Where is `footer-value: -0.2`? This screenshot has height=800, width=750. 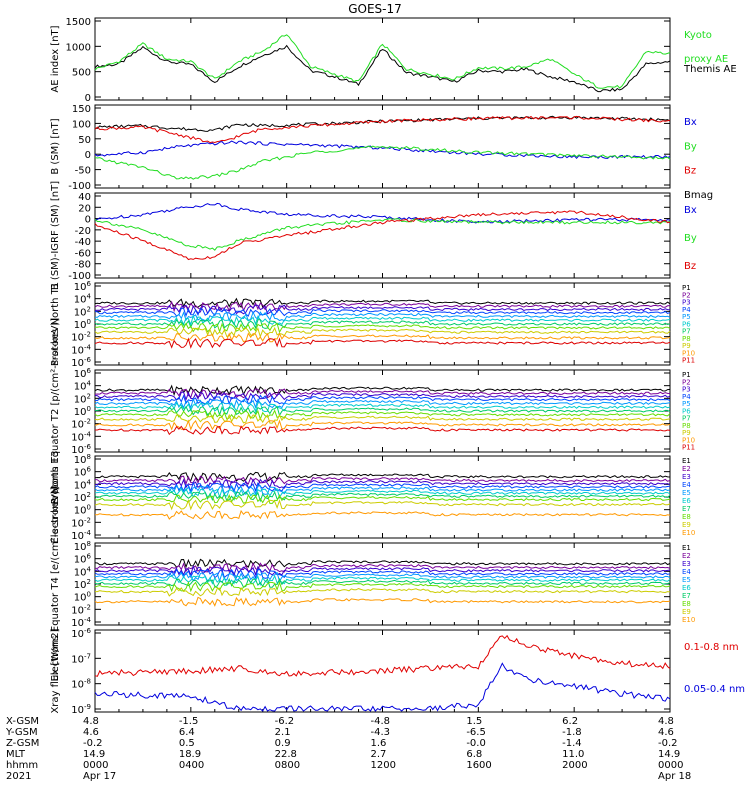
footer-value: -0.2 is located at coordinates (668, 743).